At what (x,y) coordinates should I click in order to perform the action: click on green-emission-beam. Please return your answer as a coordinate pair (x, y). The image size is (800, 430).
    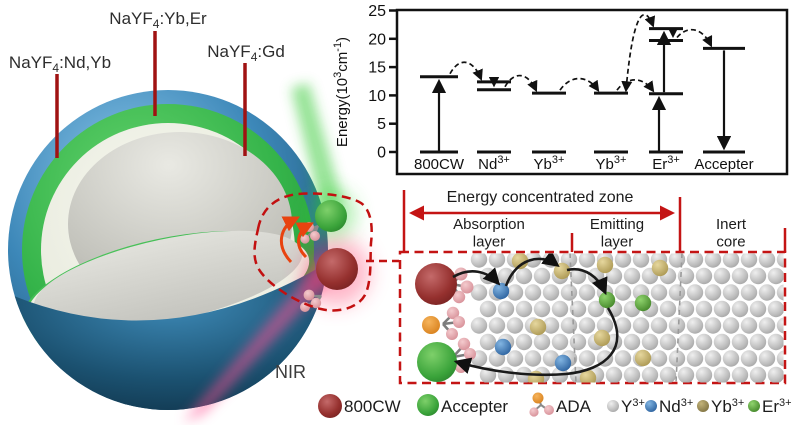
    Looking at the image, I should click on (317, 147).